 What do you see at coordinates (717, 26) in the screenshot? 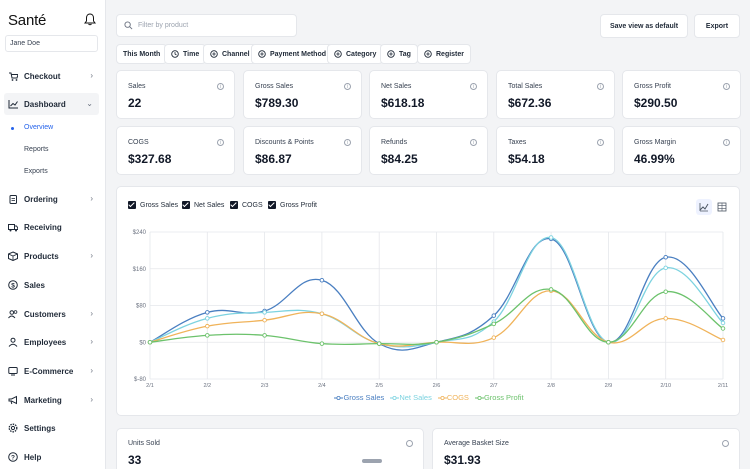
I see `export-button: Export` at bounding box center [717, 26].